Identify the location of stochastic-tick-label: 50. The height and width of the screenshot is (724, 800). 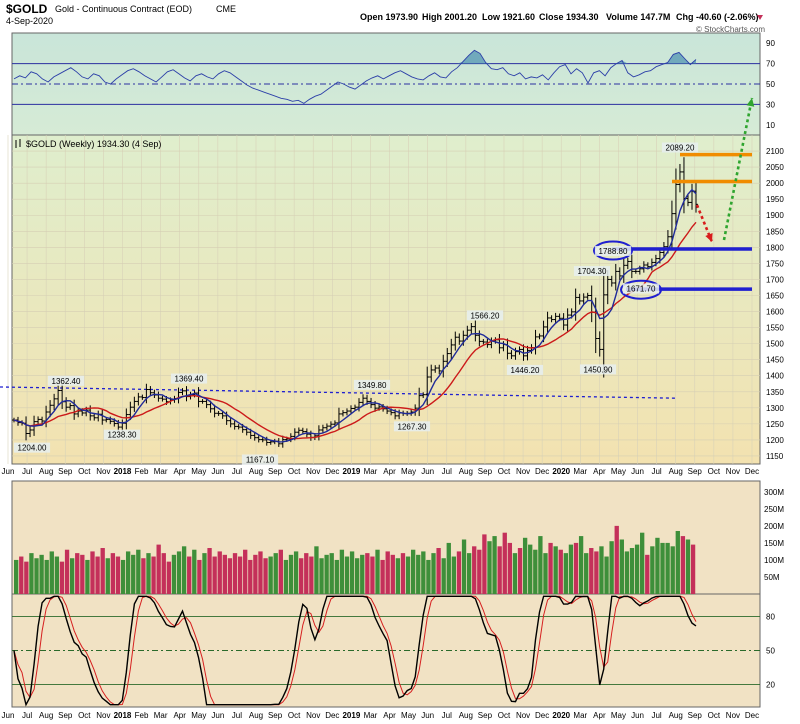
(770, 651).